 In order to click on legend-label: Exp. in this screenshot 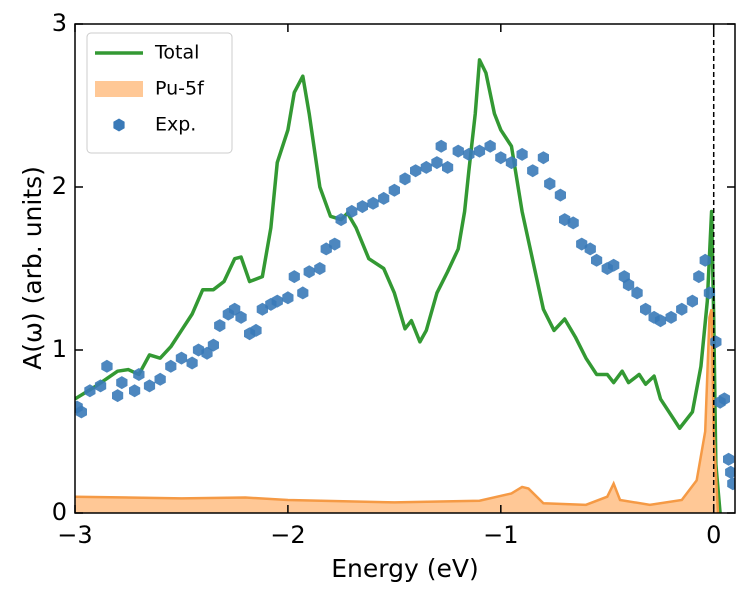, I will do `click(175, 125)`.